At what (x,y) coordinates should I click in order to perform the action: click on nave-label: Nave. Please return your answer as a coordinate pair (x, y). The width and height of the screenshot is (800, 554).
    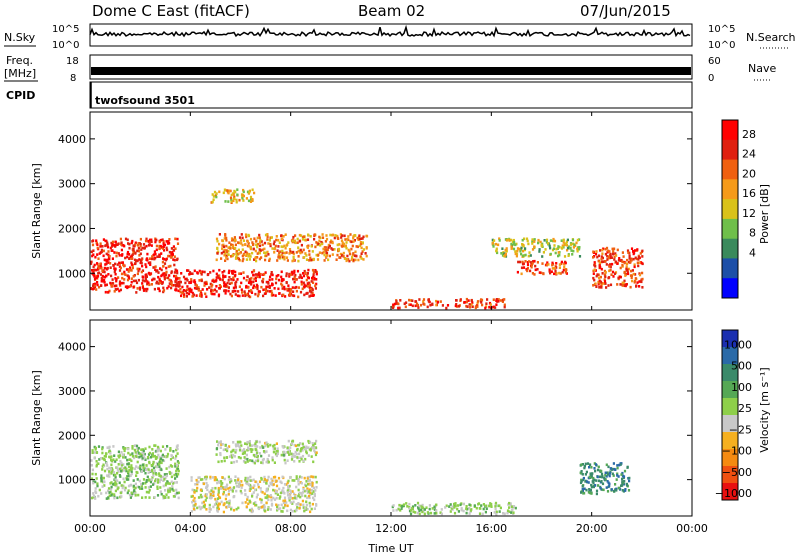
    Looking at the image, I should click on (762, 68).